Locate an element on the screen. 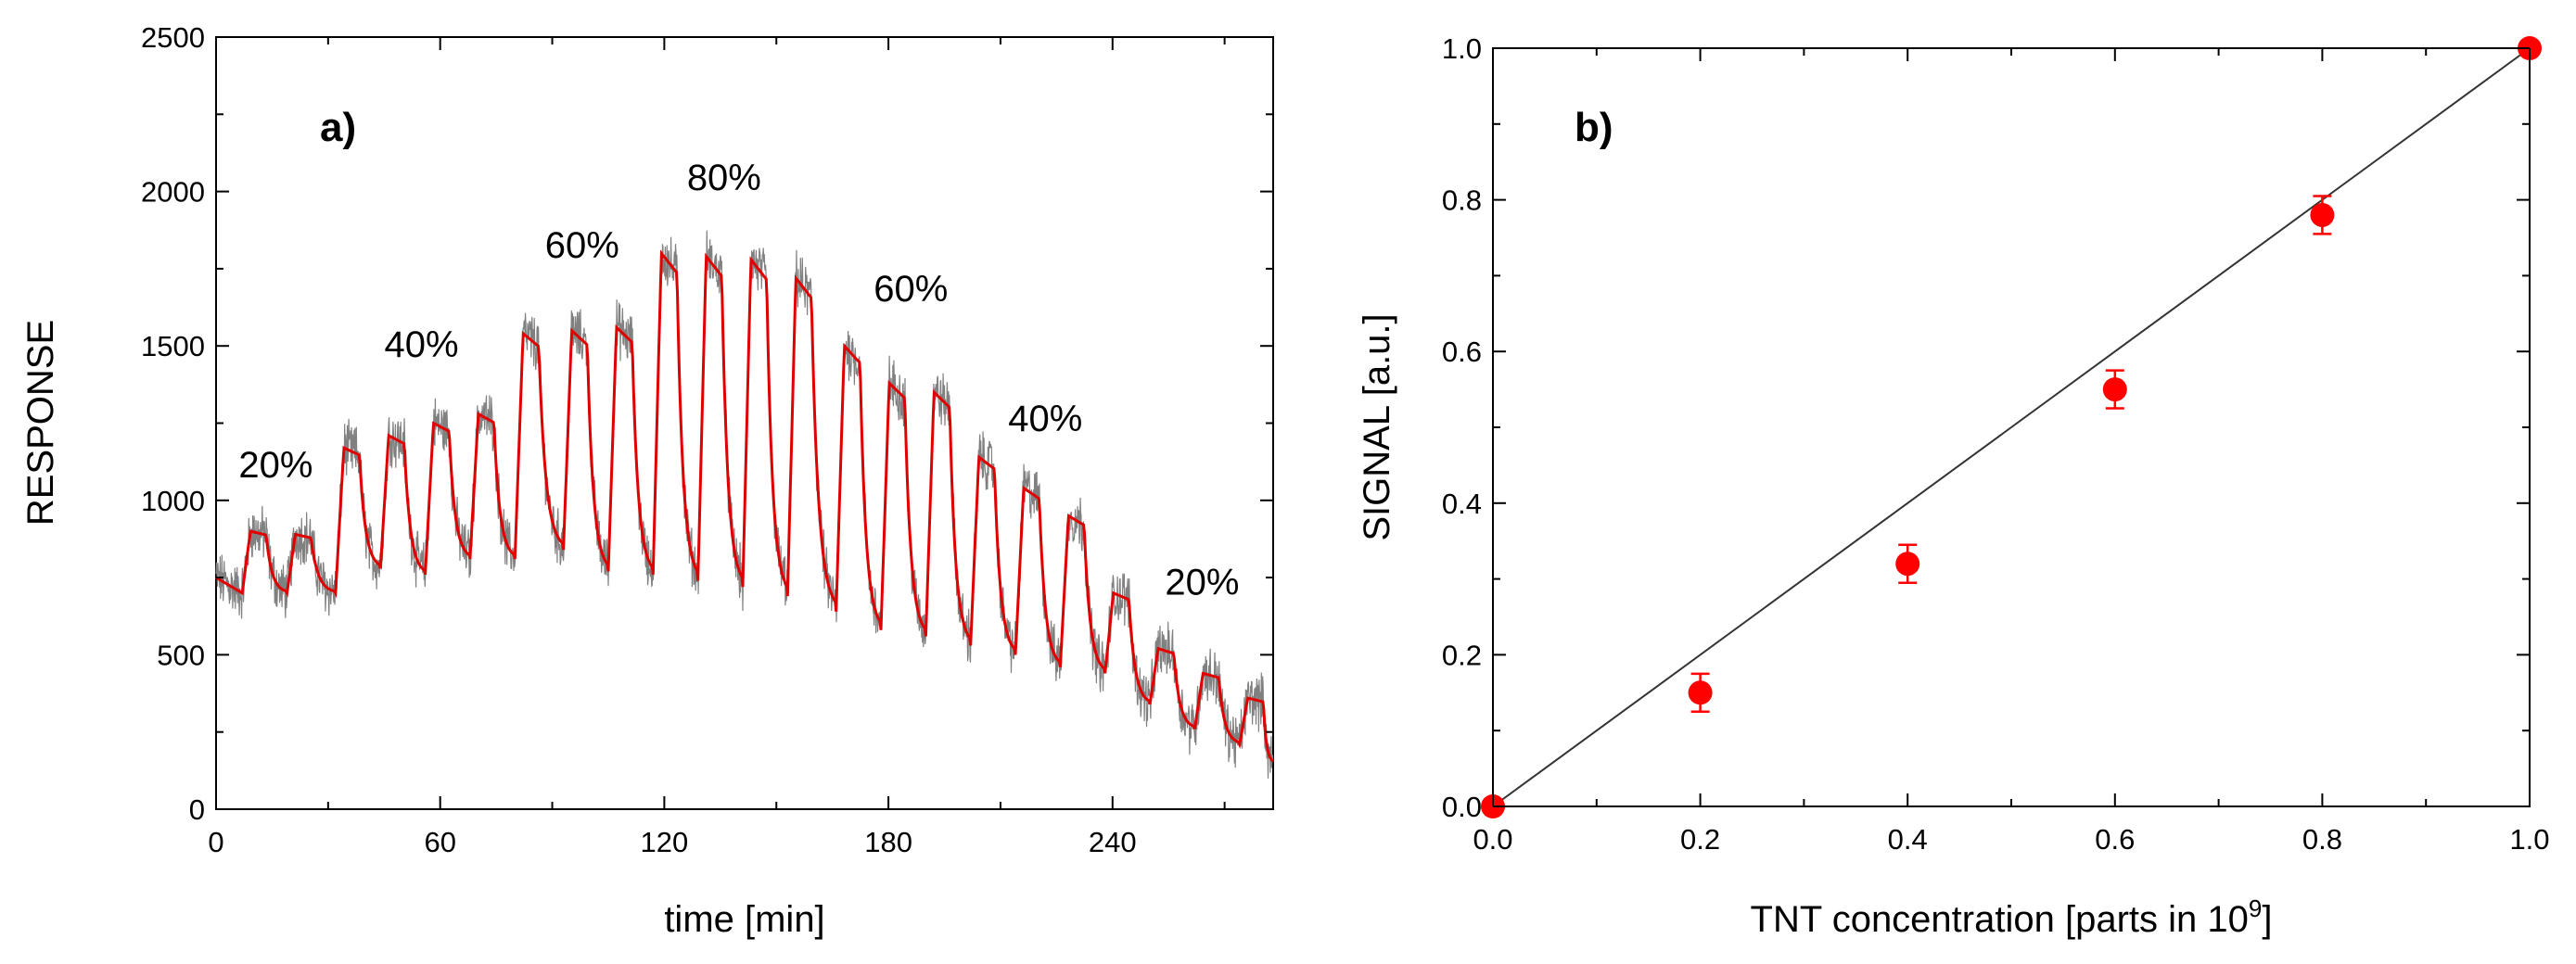  y-tick-label: 0.2 is located at coordinates (1462, 655).